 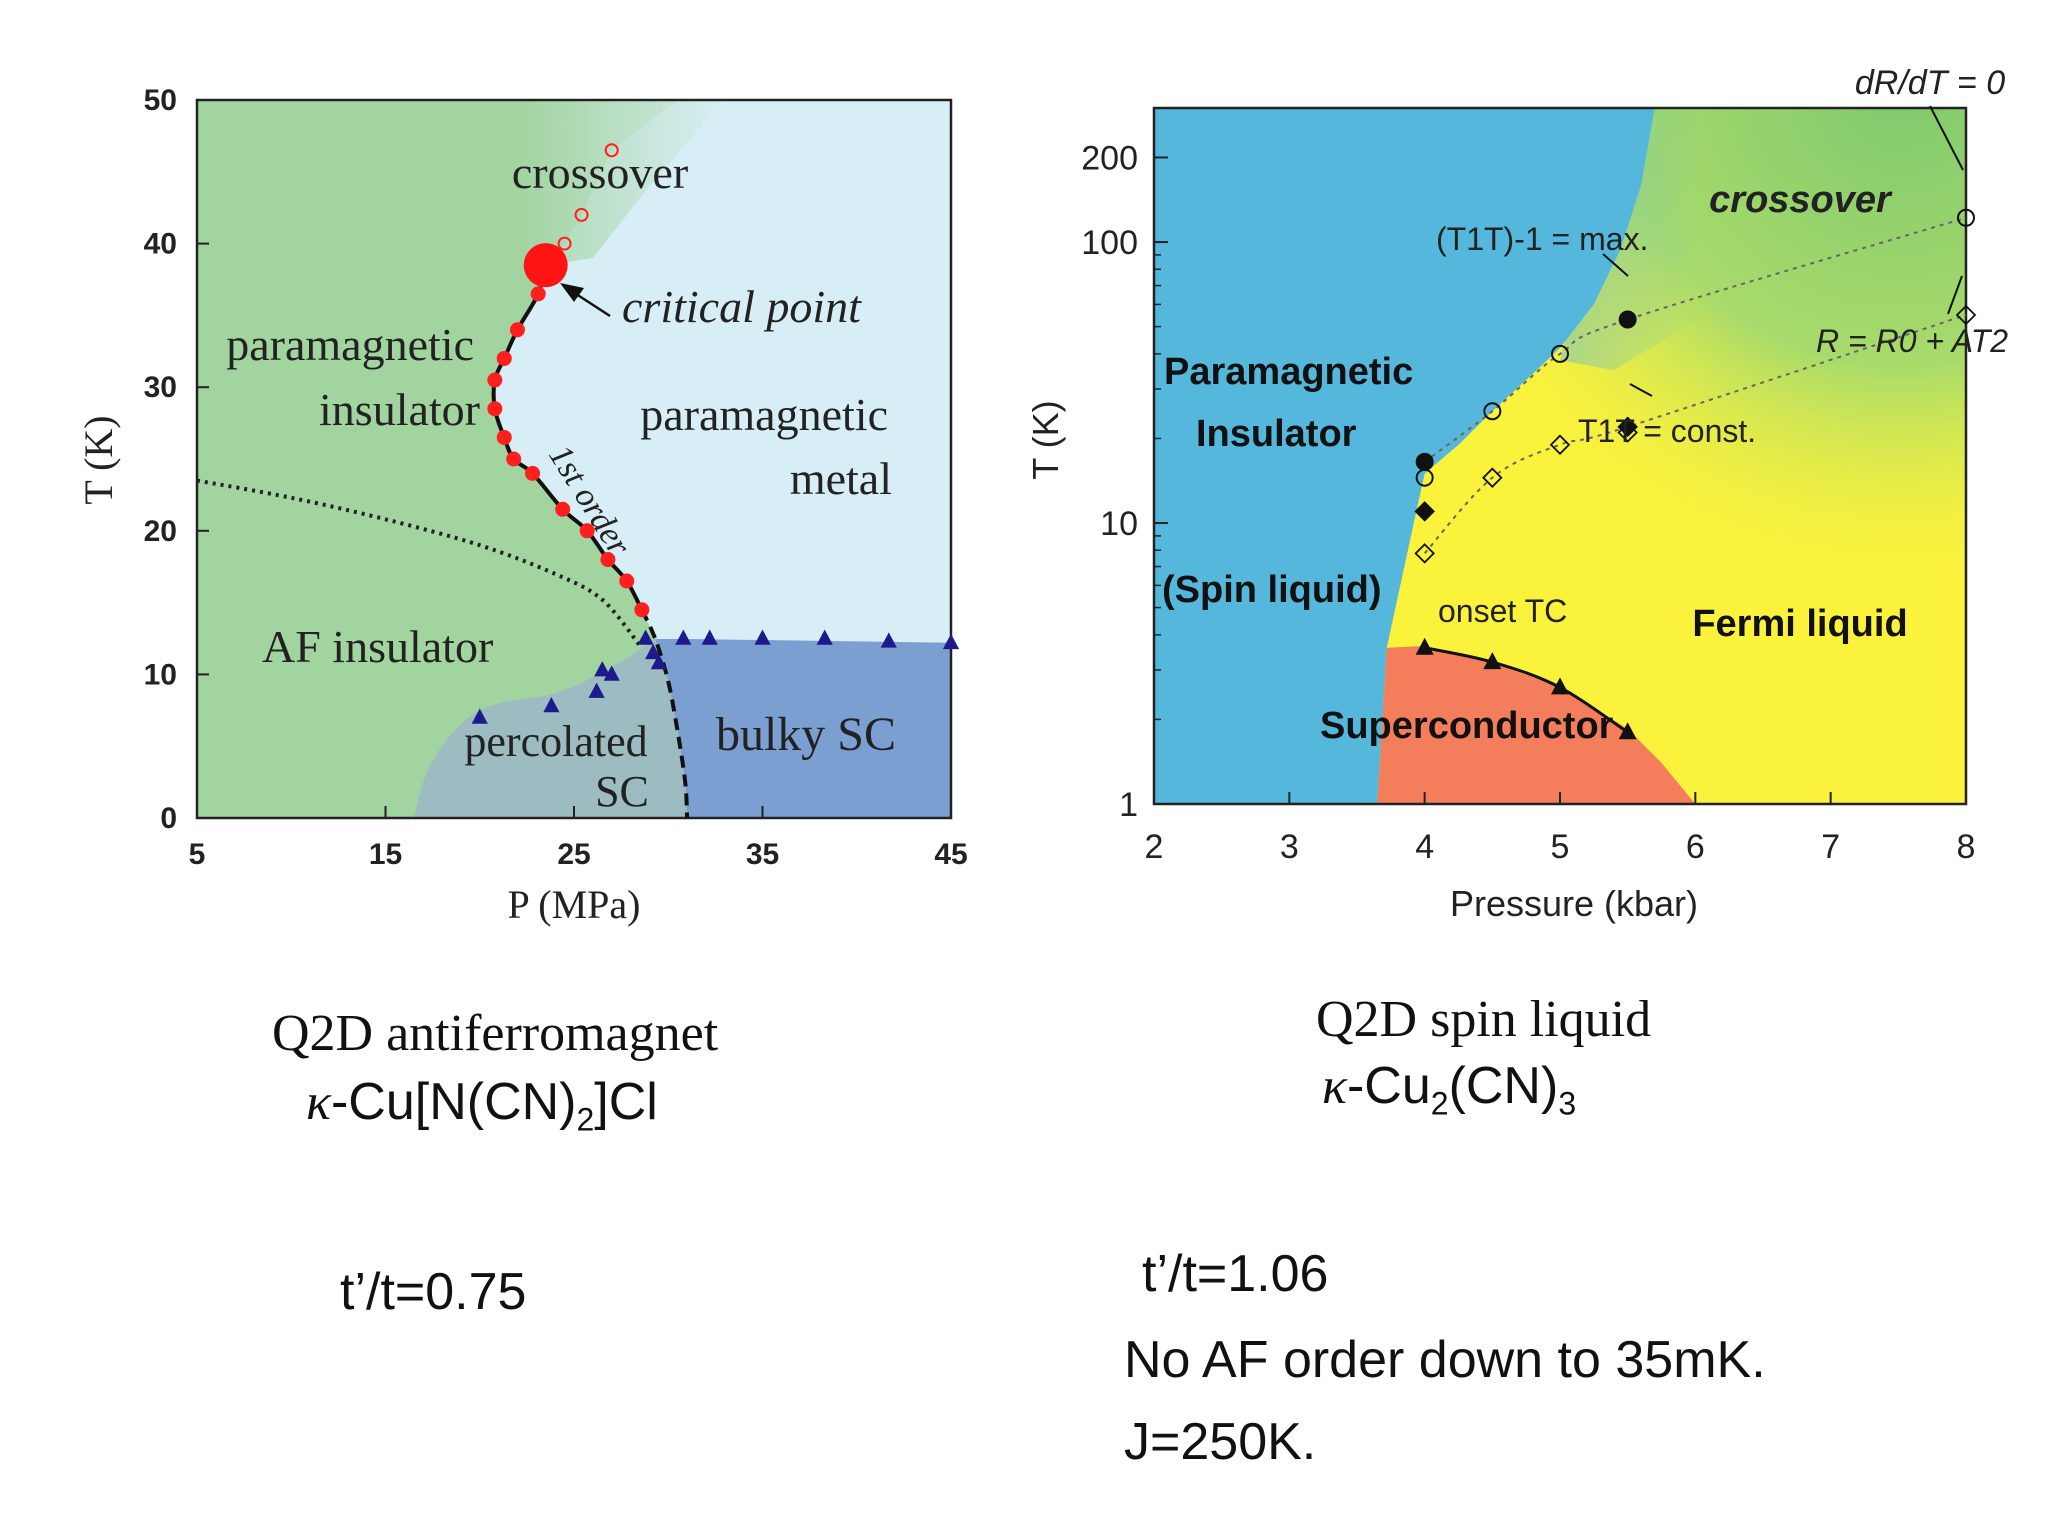 What do you see at coordinates (160, 387) in the screenshot?
I see `left-y-tick-label: 30` at bounding box center [160, 387].